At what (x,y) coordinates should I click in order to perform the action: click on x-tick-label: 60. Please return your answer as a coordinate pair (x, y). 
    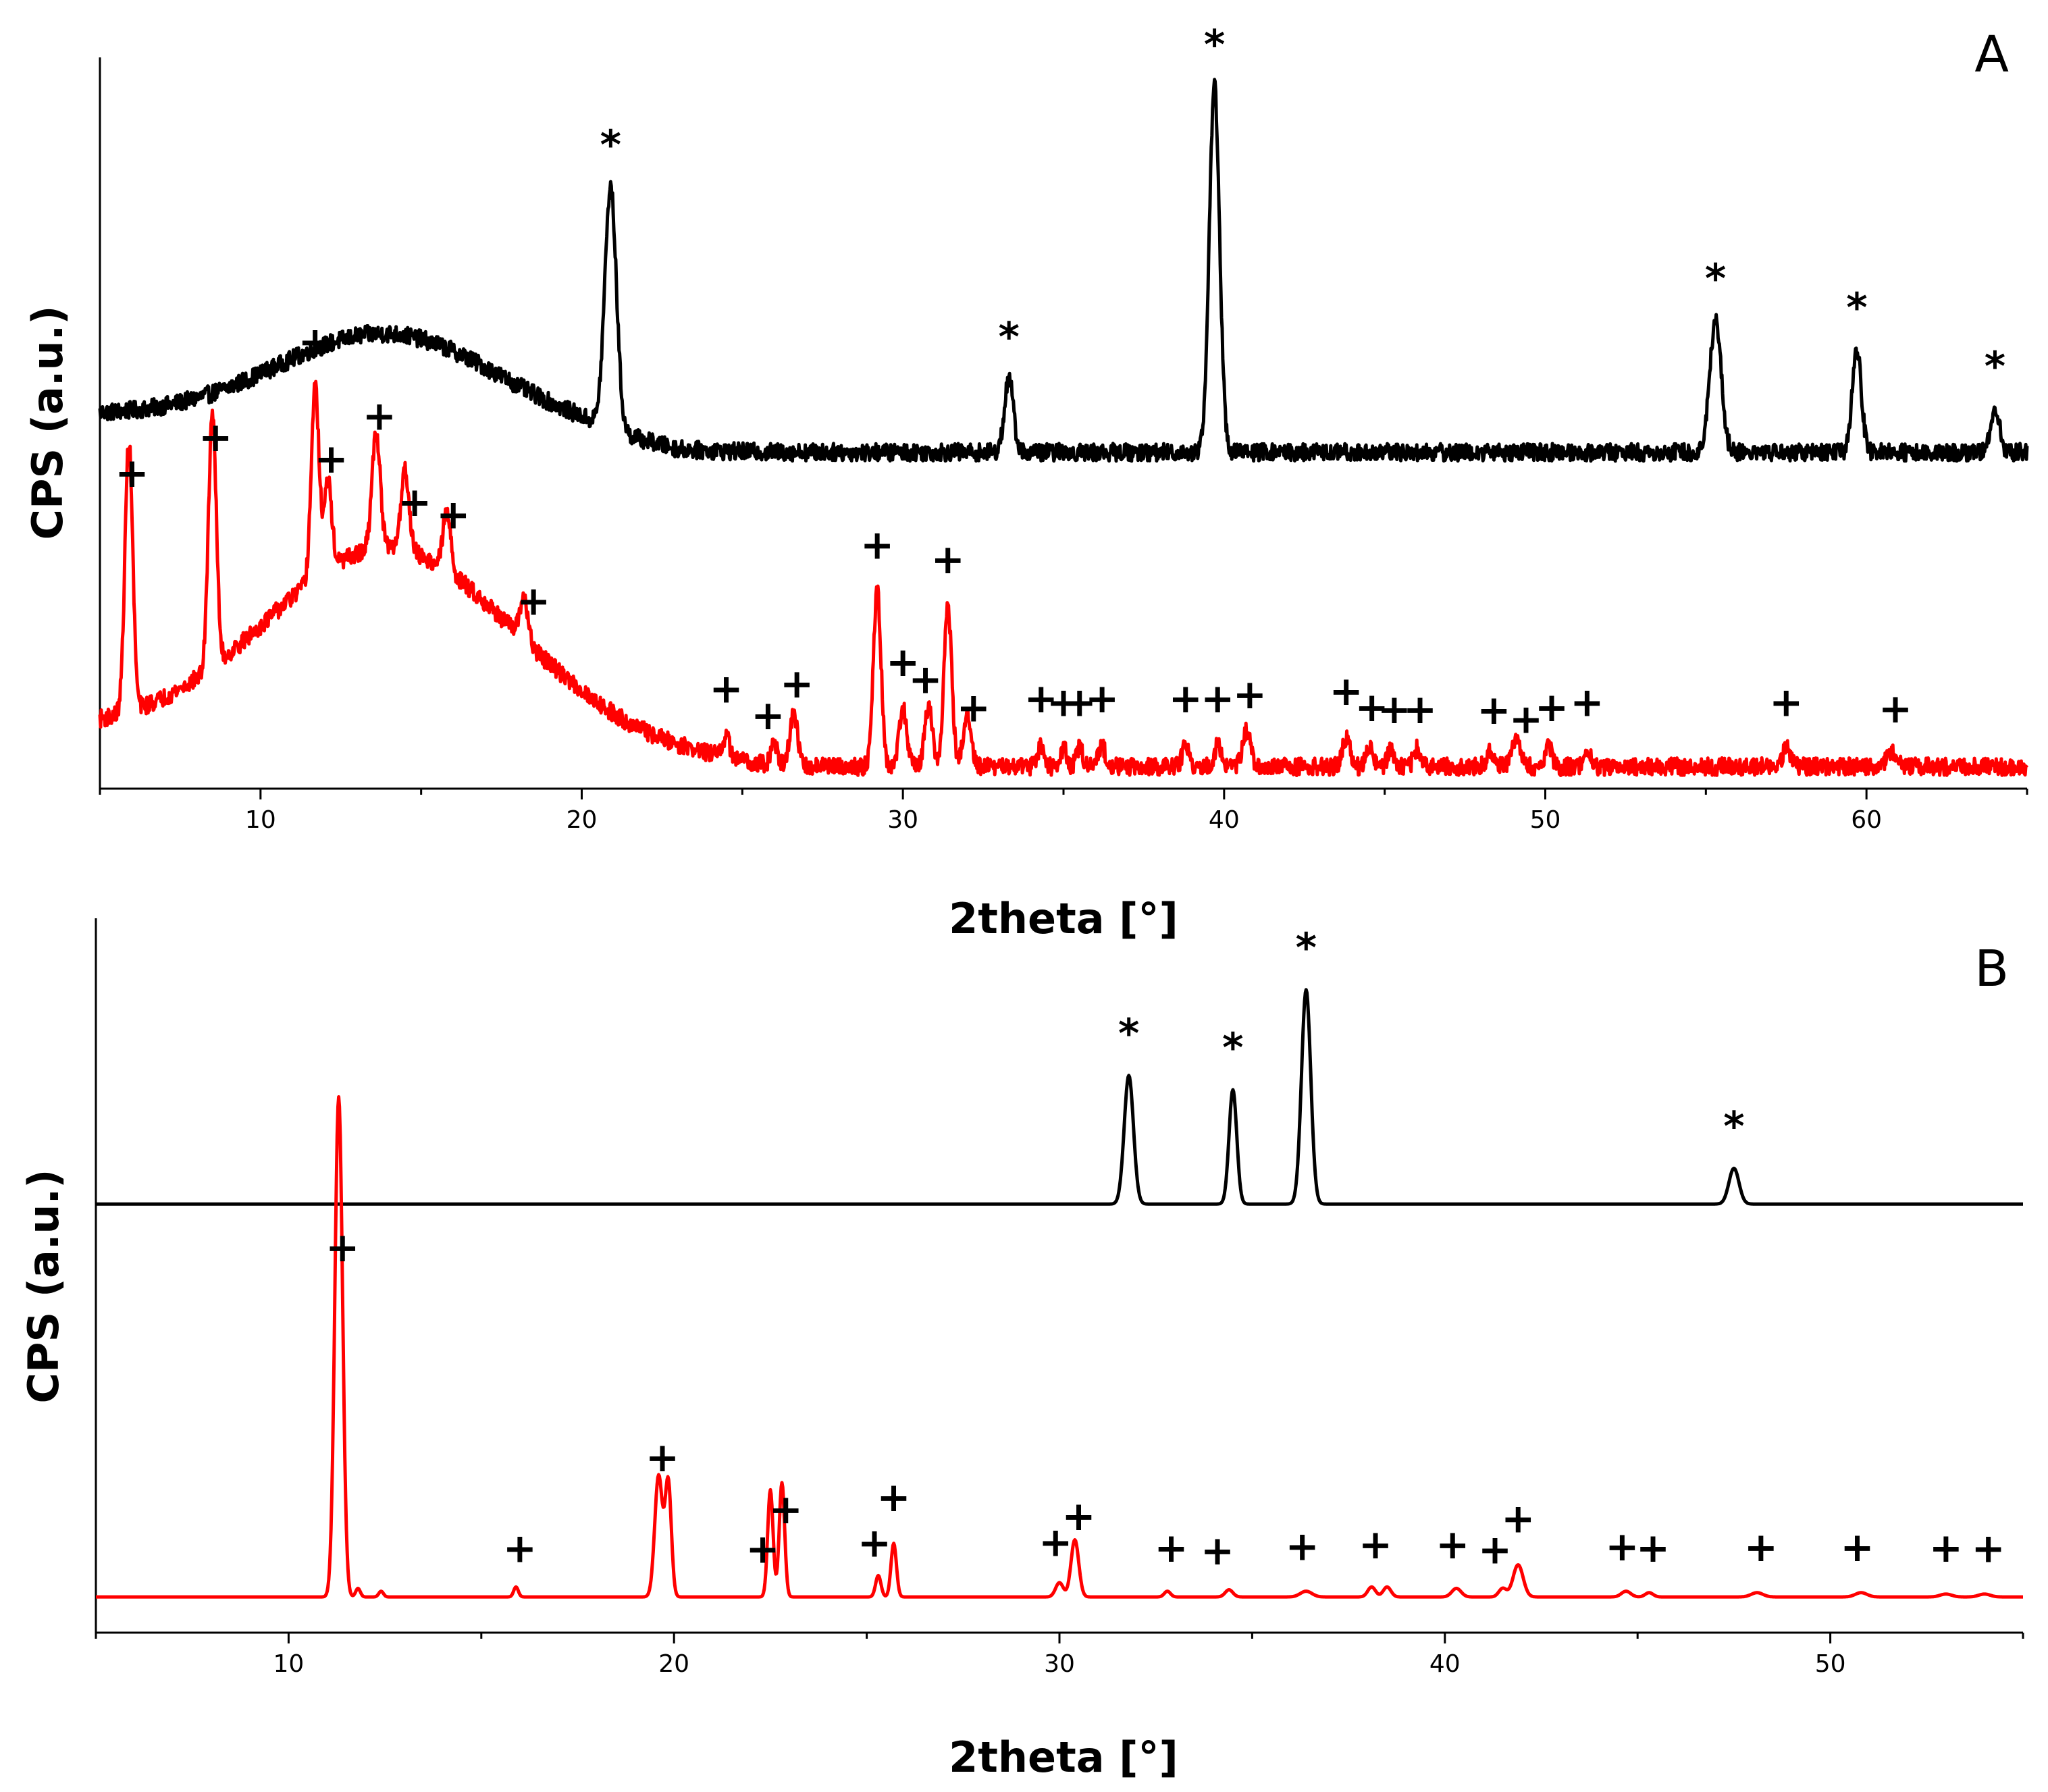
    Looking at the image, I should click on (1866, 820).